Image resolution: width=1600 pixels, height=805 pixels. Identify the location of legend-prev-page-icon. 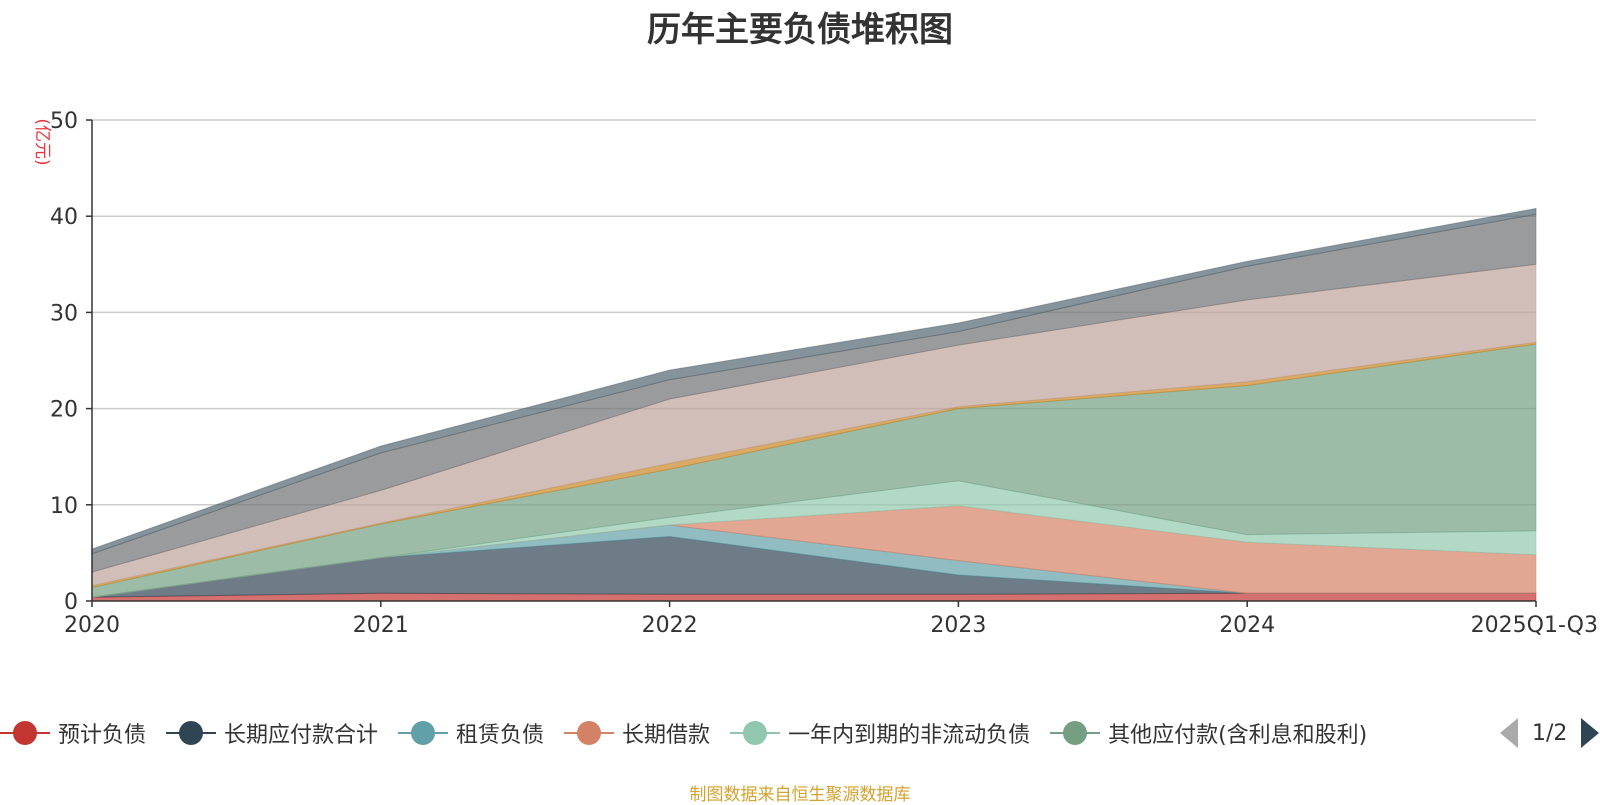
(1509, 733).